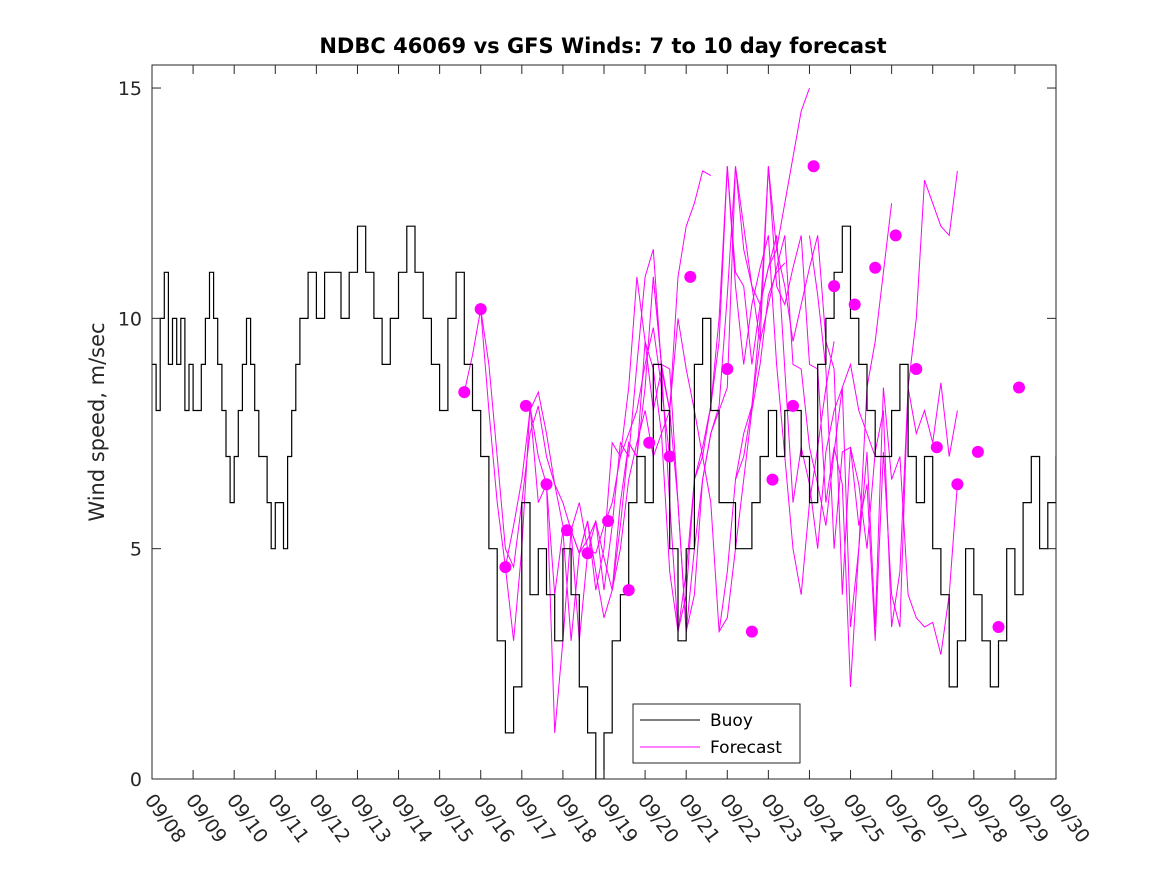 This screenshot has width=1167, height=880. Describe the element at coordinates (136, 550) in the screenshot. I see `y-tick-label: 5` at that location.